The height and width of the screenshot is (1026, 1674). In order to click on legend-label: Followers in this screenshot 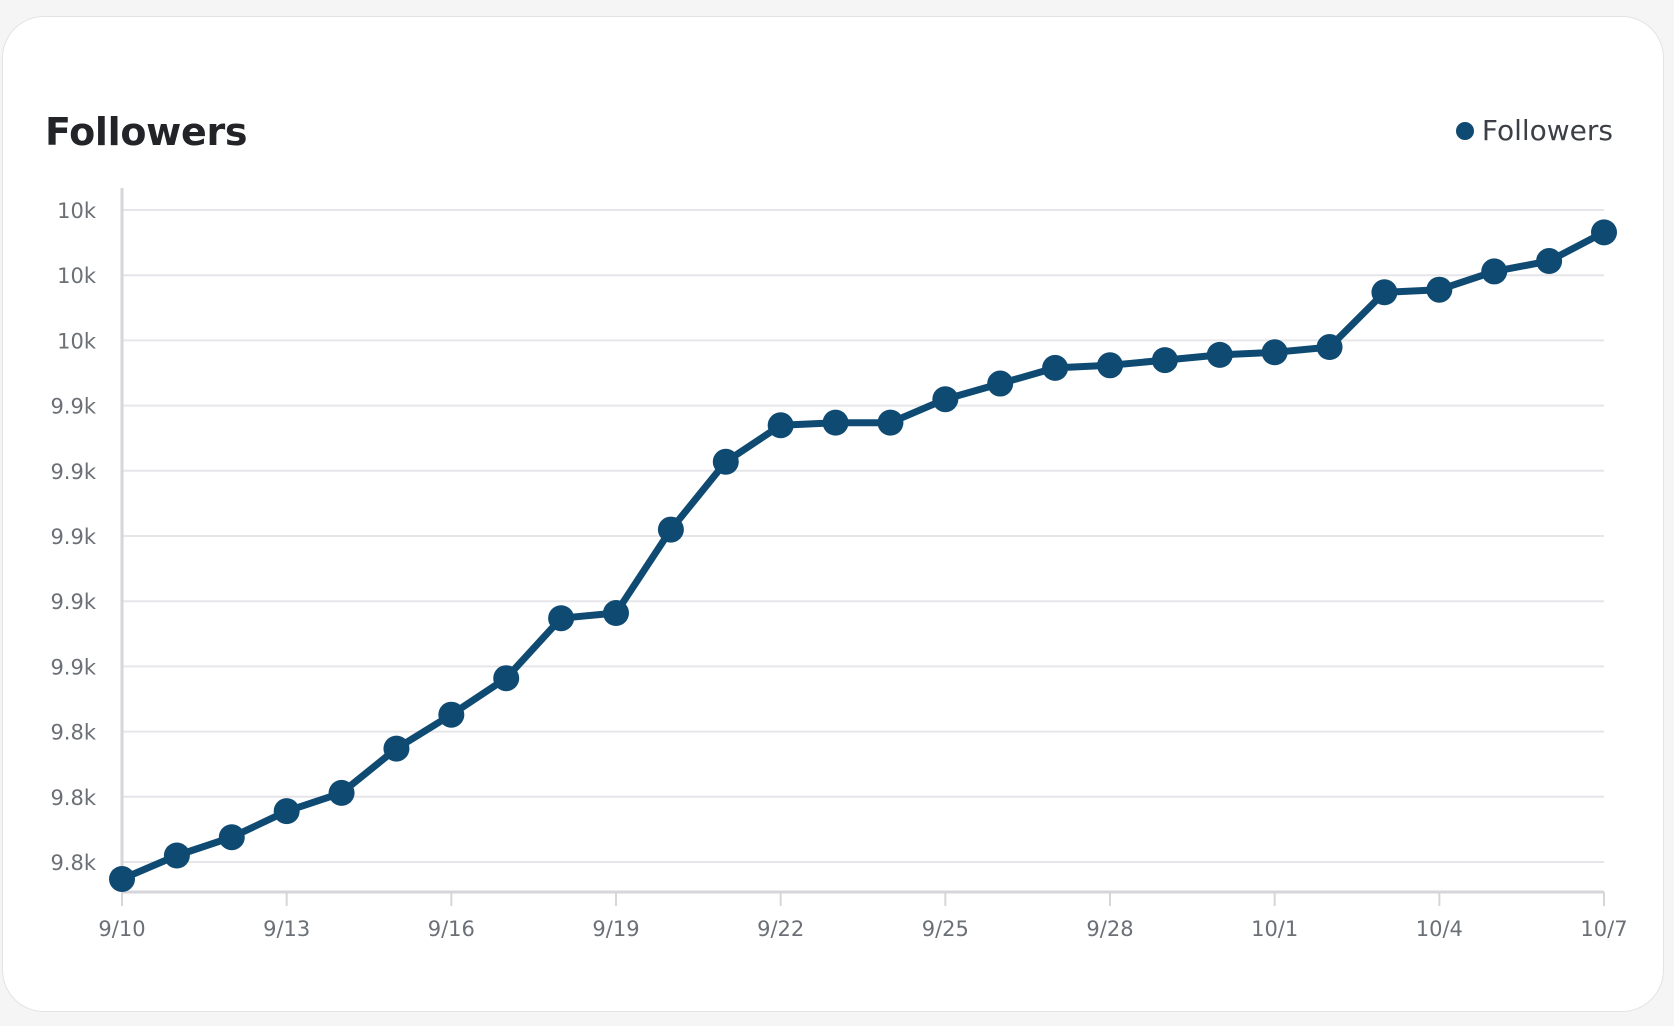, I will do `click(1547, 130)`.